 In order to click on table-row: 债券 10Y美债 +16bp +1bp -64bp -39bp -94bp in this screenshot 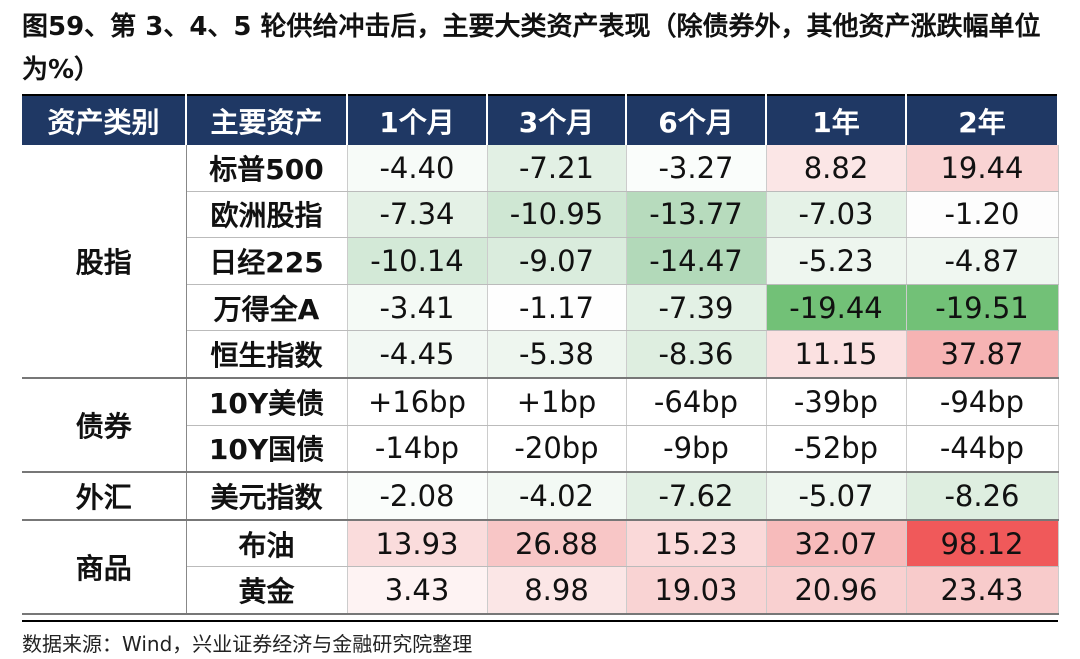, I will do `click(540, 425)`.